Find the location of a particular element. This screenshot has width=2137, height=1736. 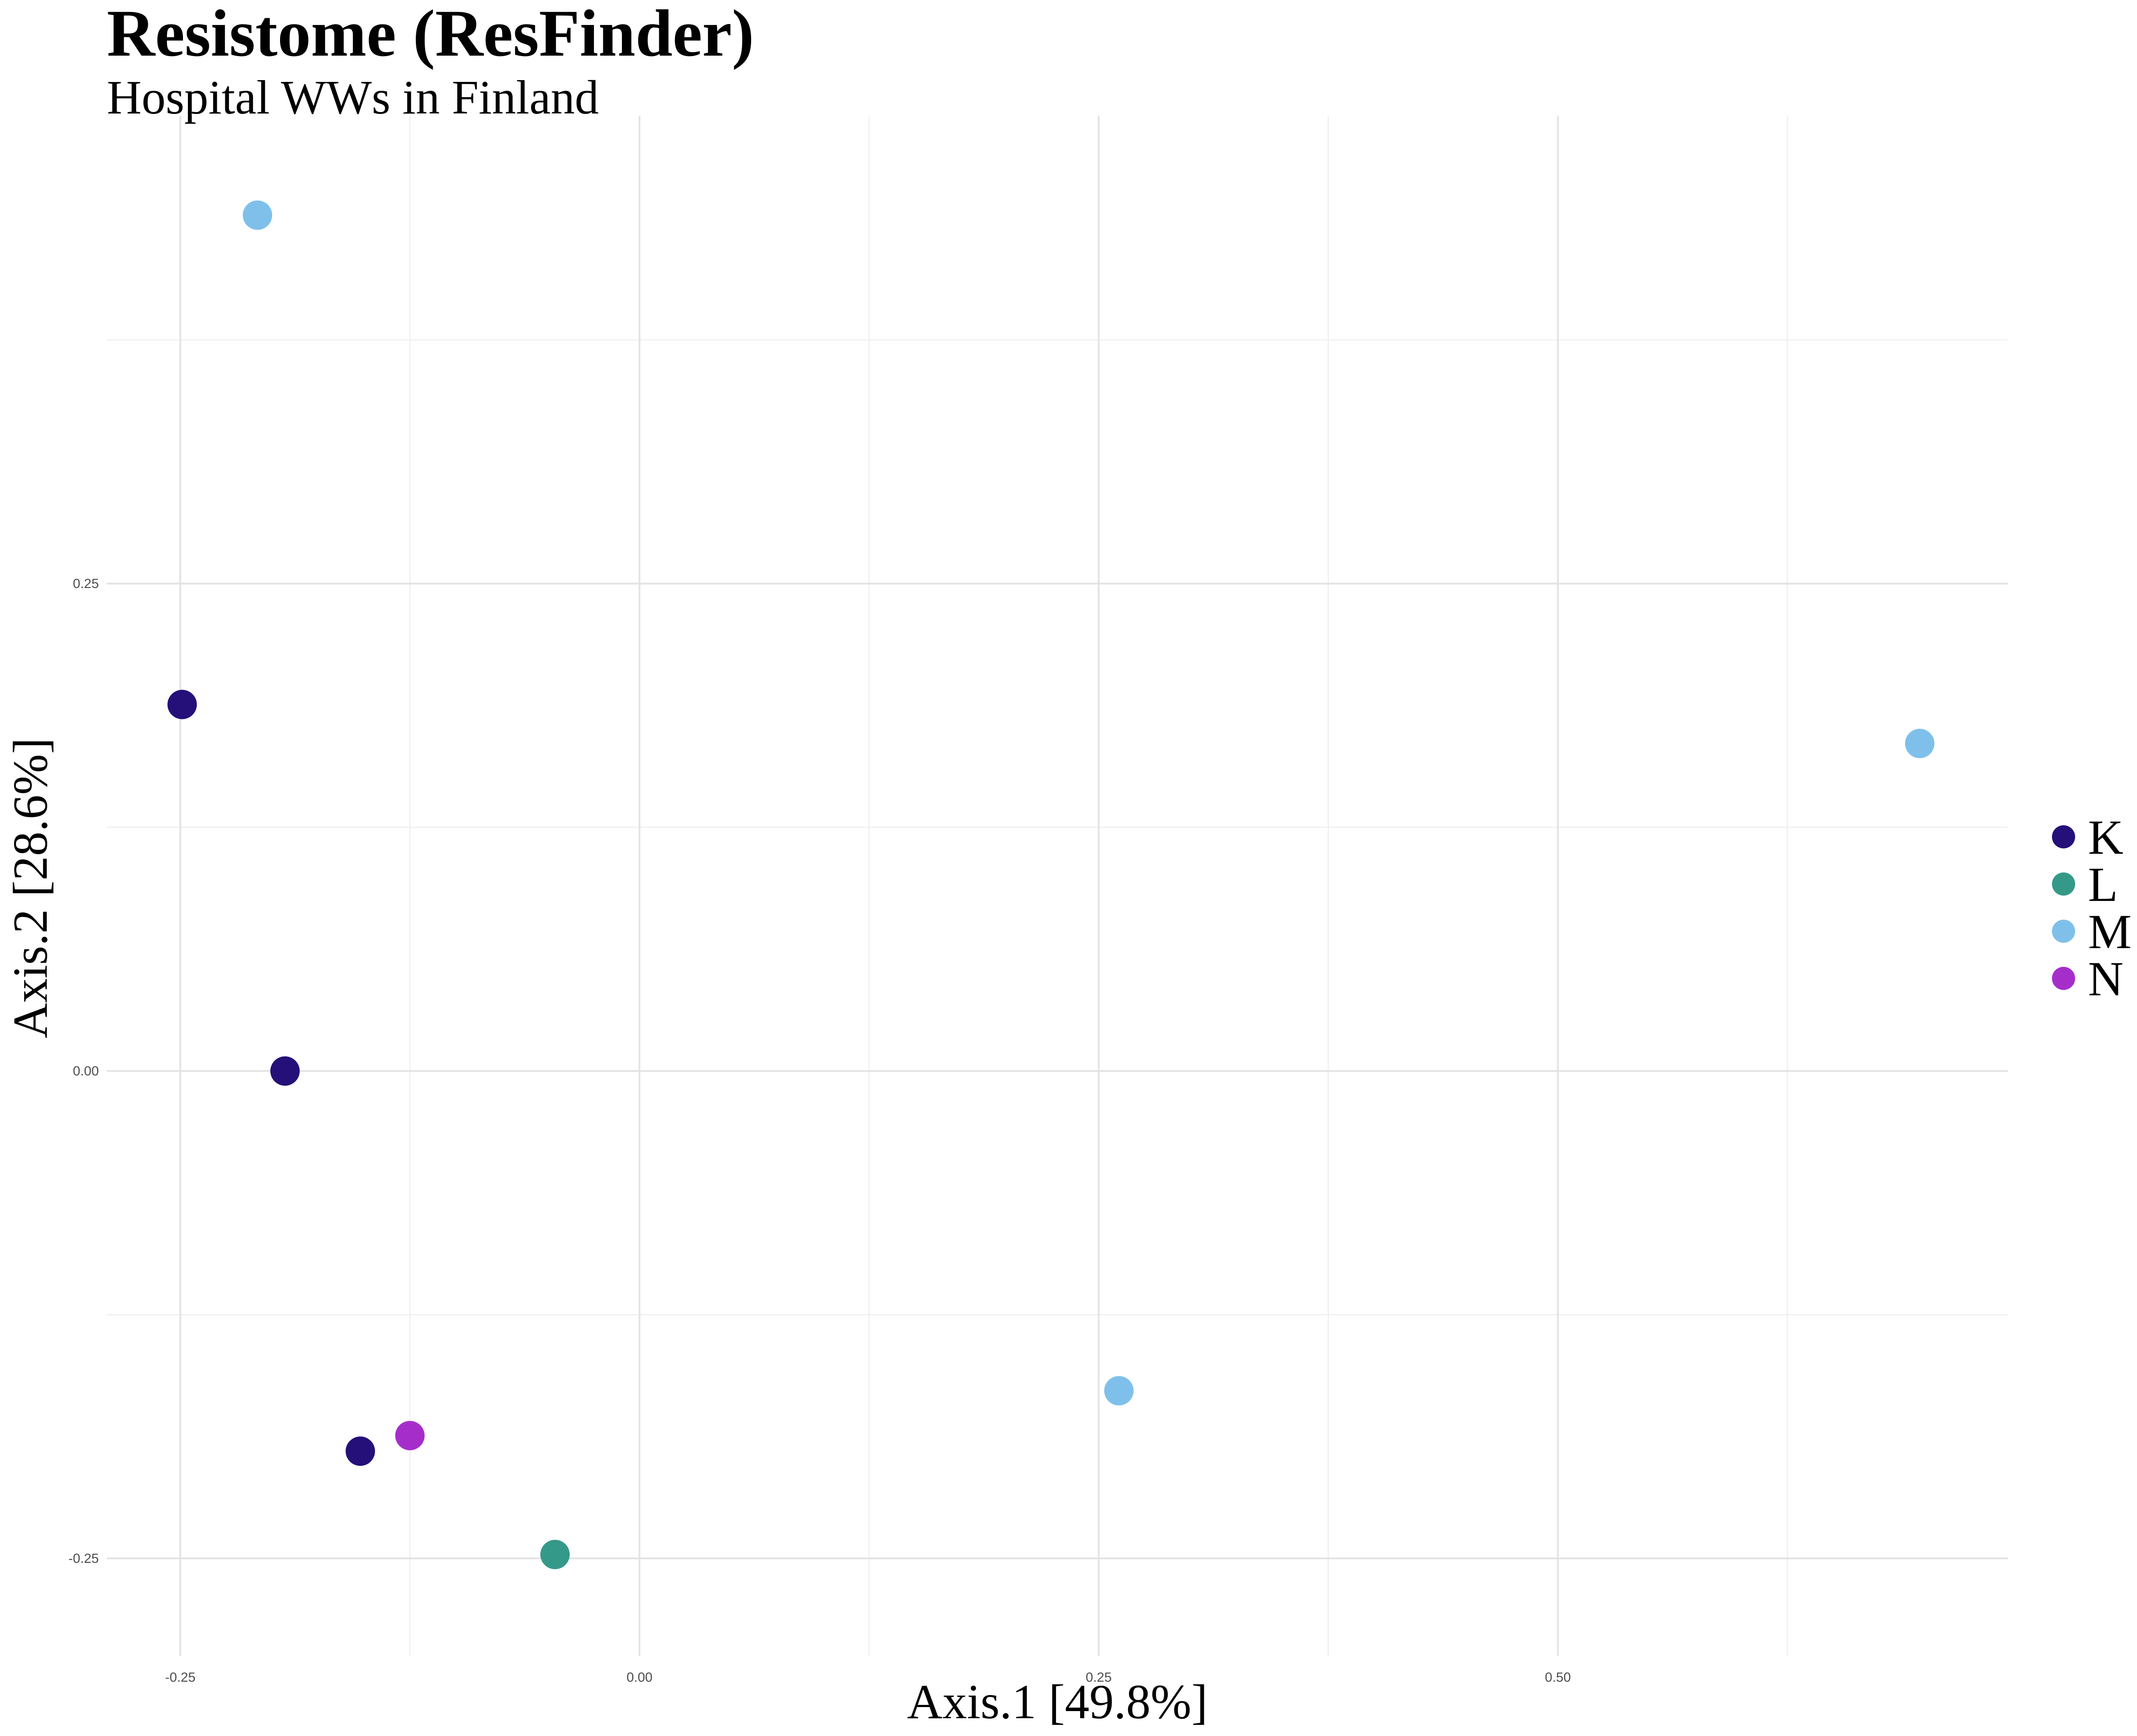

legend-key-m is located at coordinates (2063, 932).